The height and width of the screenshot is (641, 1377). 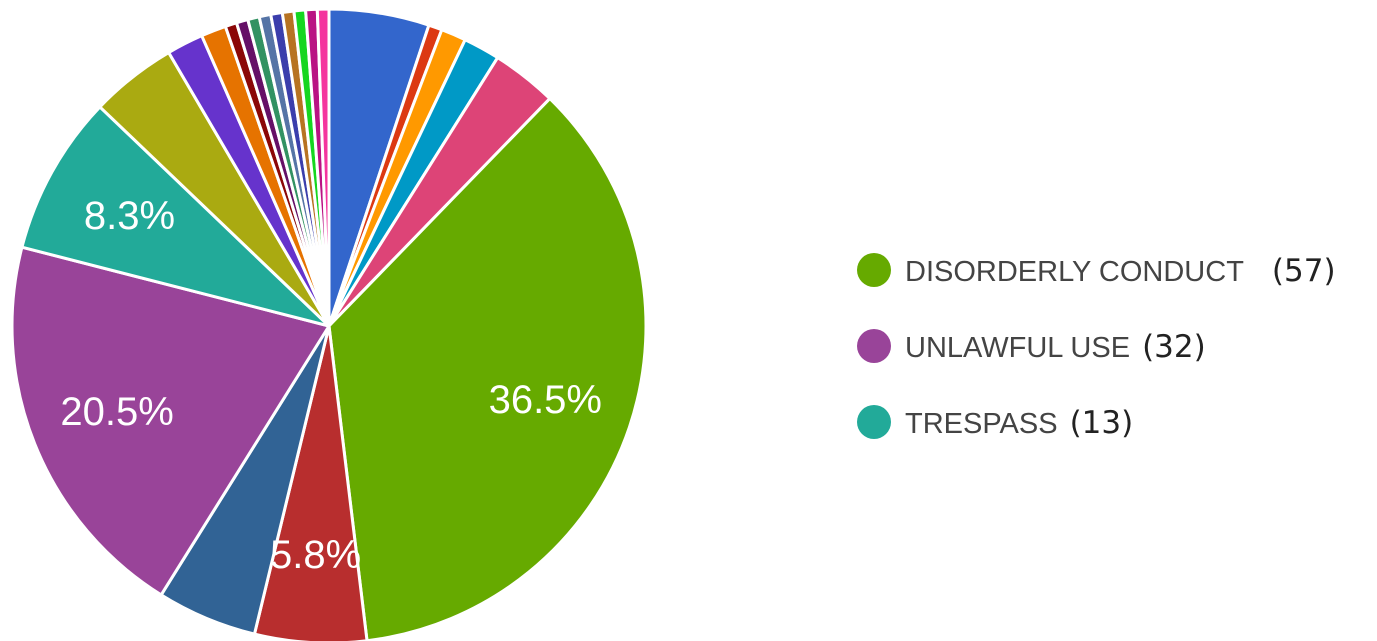 I want to click on legend-text-3: TRESPASS (13), so click(x=1019, y=423).